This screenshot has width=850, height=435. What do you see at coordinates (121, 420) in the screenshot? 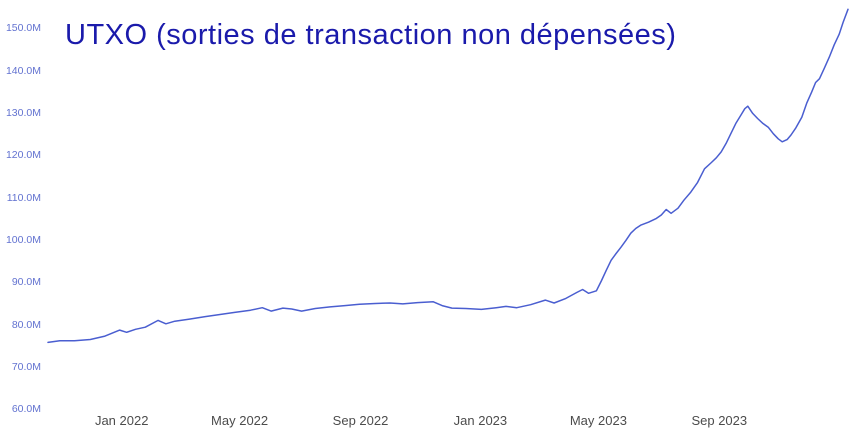
I see `x-axis-label: Jan 2022` at bounding box center [121, 420].